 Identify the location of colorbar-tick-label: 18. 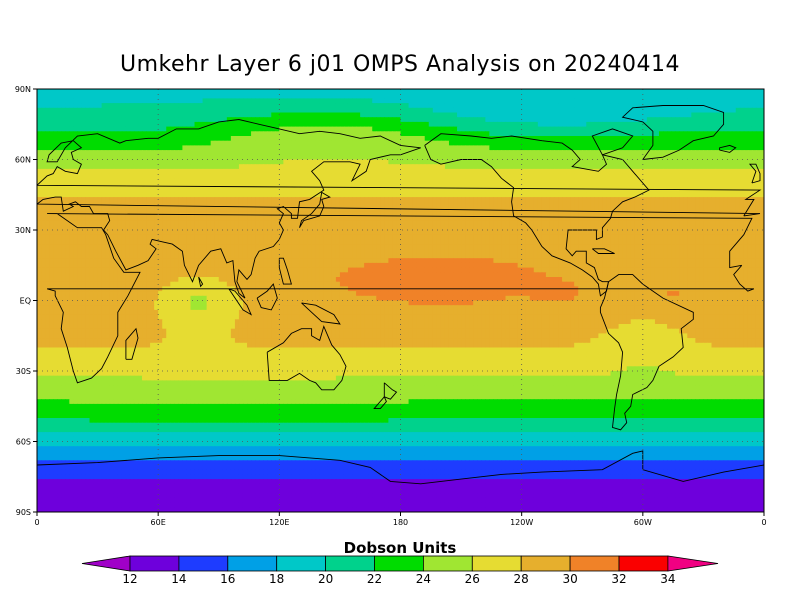
(276, 579).